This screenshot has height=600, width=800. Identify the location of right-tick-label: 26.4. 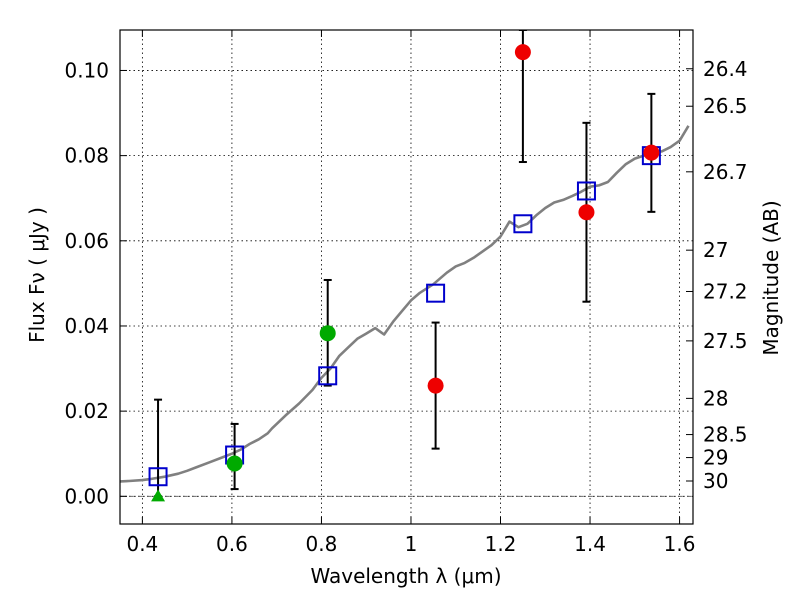
(725, 69).